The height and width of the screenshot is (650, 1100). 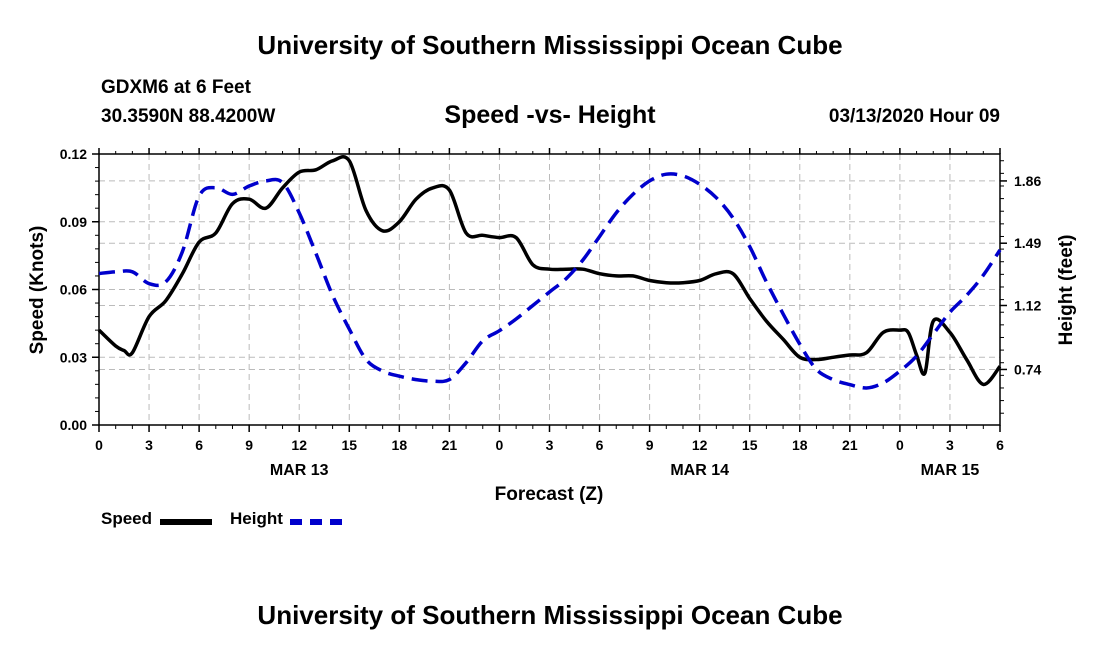 What do you see at coordinates (914, 116) in the screenshot?
I see `forecast-datetime: 03/13/2020 Hour 09` at bounding box center [914, 116].